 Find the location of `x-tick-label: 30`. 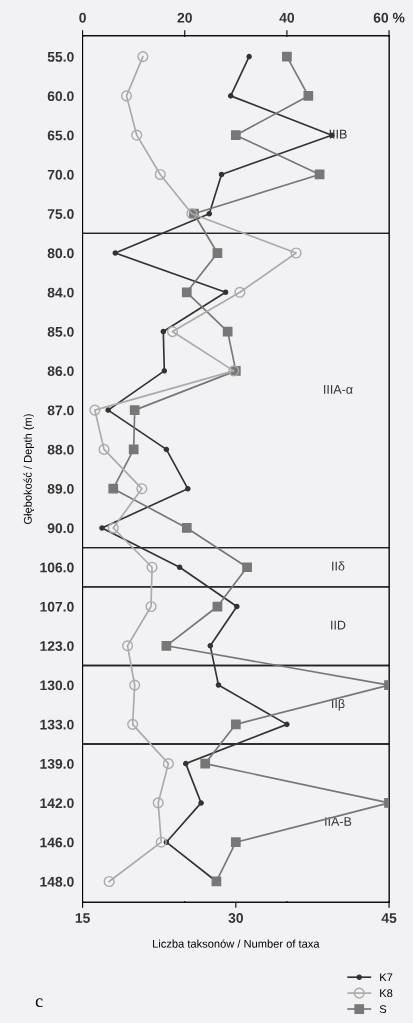

x-tick-label: 30 is located at coordinates (235, 918).